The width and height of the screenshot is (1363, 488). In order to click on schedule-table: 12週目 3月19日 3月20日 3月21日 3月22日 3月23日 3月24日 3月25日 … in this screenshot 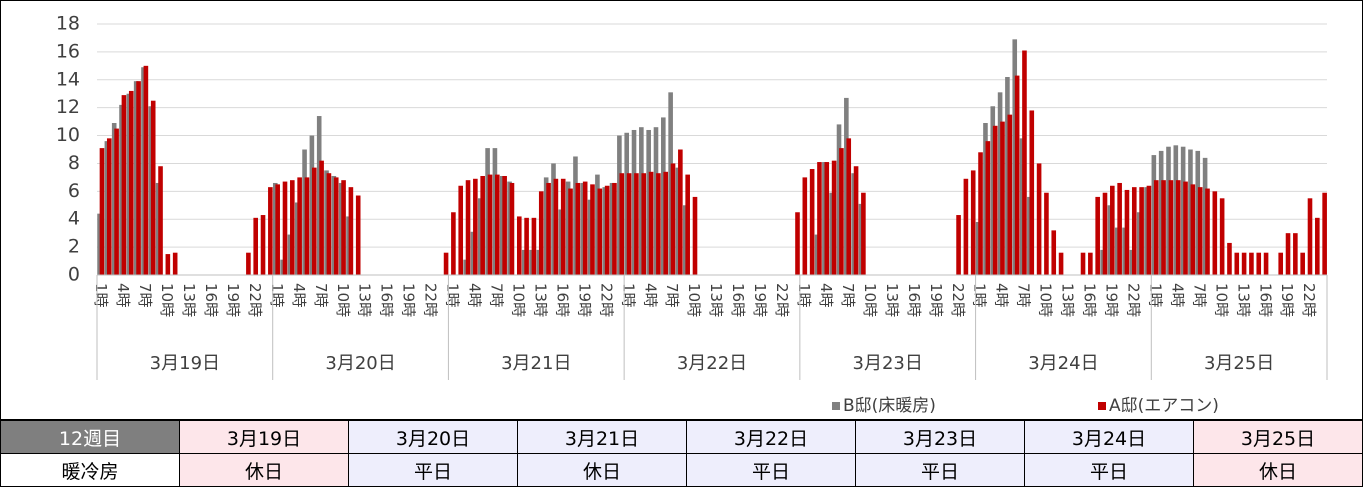, I will do `click(681, 453)`.